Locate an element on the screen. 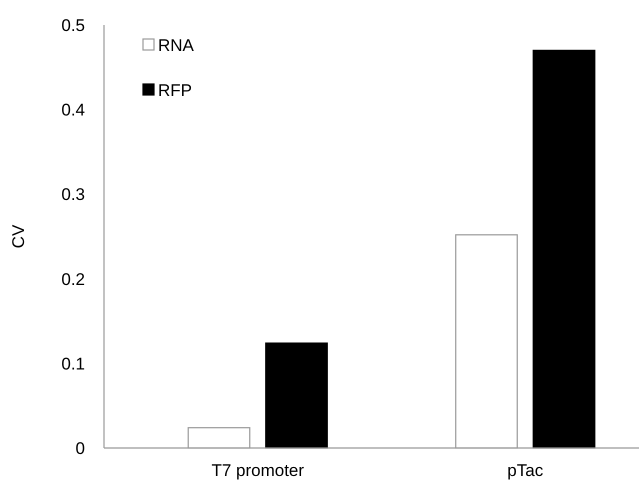 This screenshot has width=639, height=484. y-tick-label: 0.3 is located at coordinates (73, 194).